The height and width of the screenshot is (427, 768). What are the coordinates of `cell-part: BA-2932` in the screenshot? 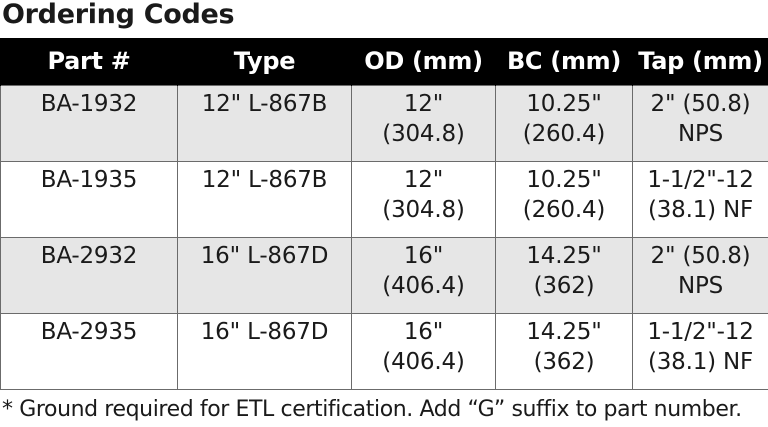 It's located at (89, 275).